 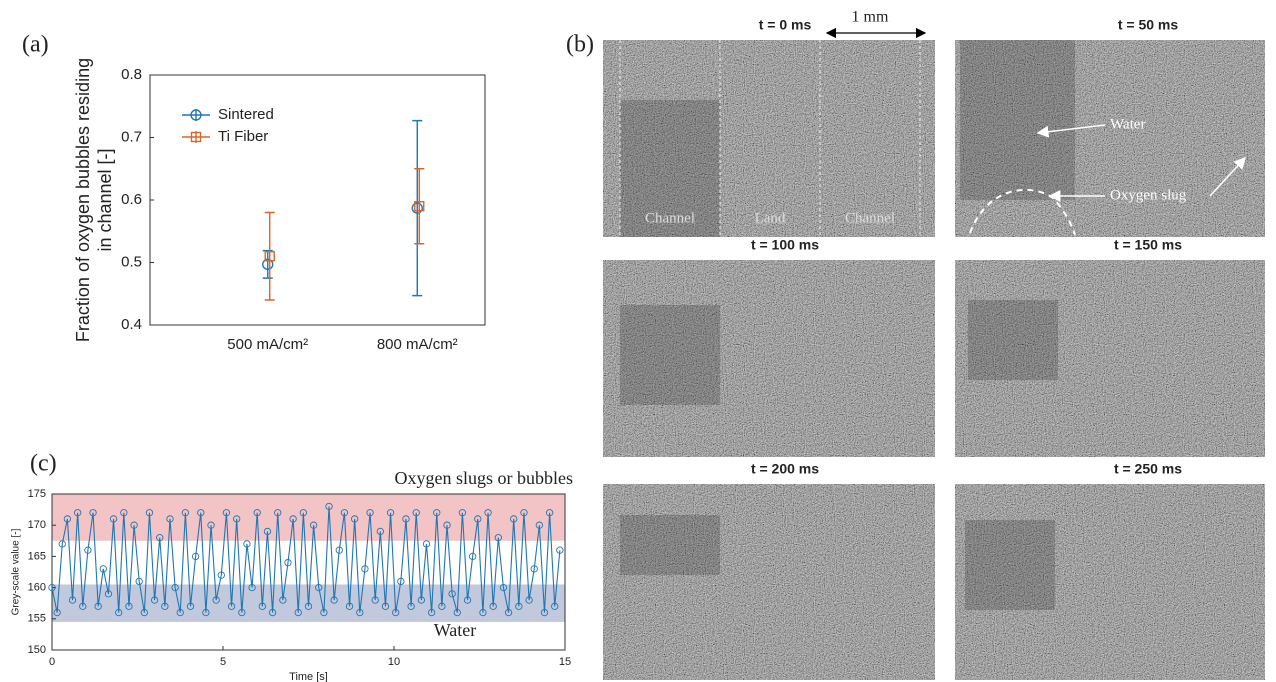 What do you see at coordinates (37, 619) in the screenshot?
I see `y-tick-label: 155` at bounding box center [37, 619].